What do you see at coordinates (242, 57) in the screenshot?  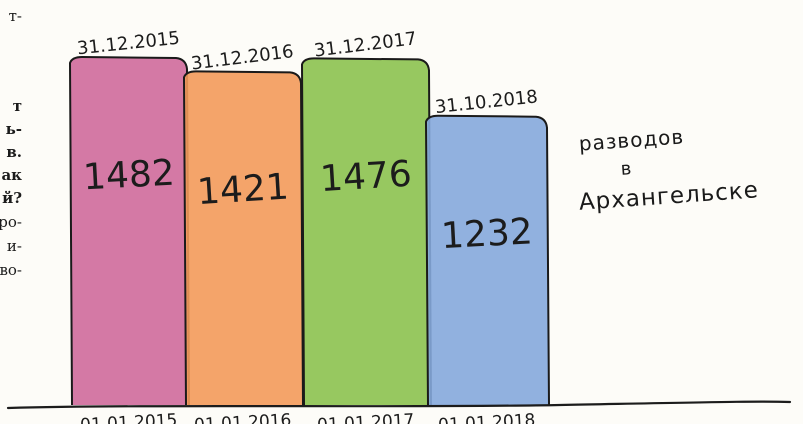 I see `bar-end-date-label: 31.12.2016` at bounding box center [242, 57].